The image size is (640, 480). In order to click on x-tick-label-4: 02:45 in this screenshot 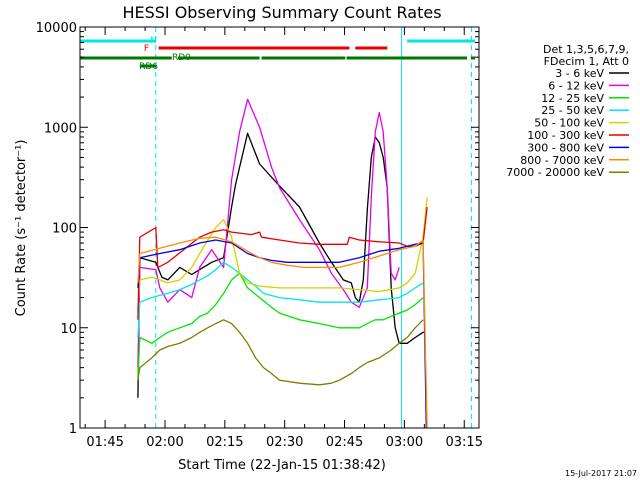, I will do `click(344, 442)`.